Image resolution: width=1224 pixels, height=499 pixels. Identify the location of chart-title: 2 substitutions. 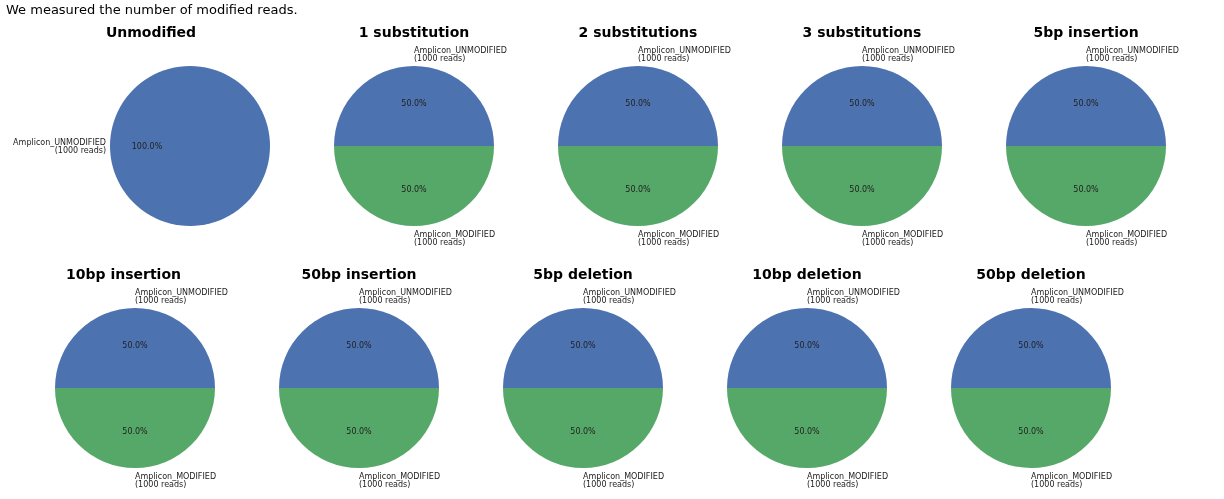
(638, 32).